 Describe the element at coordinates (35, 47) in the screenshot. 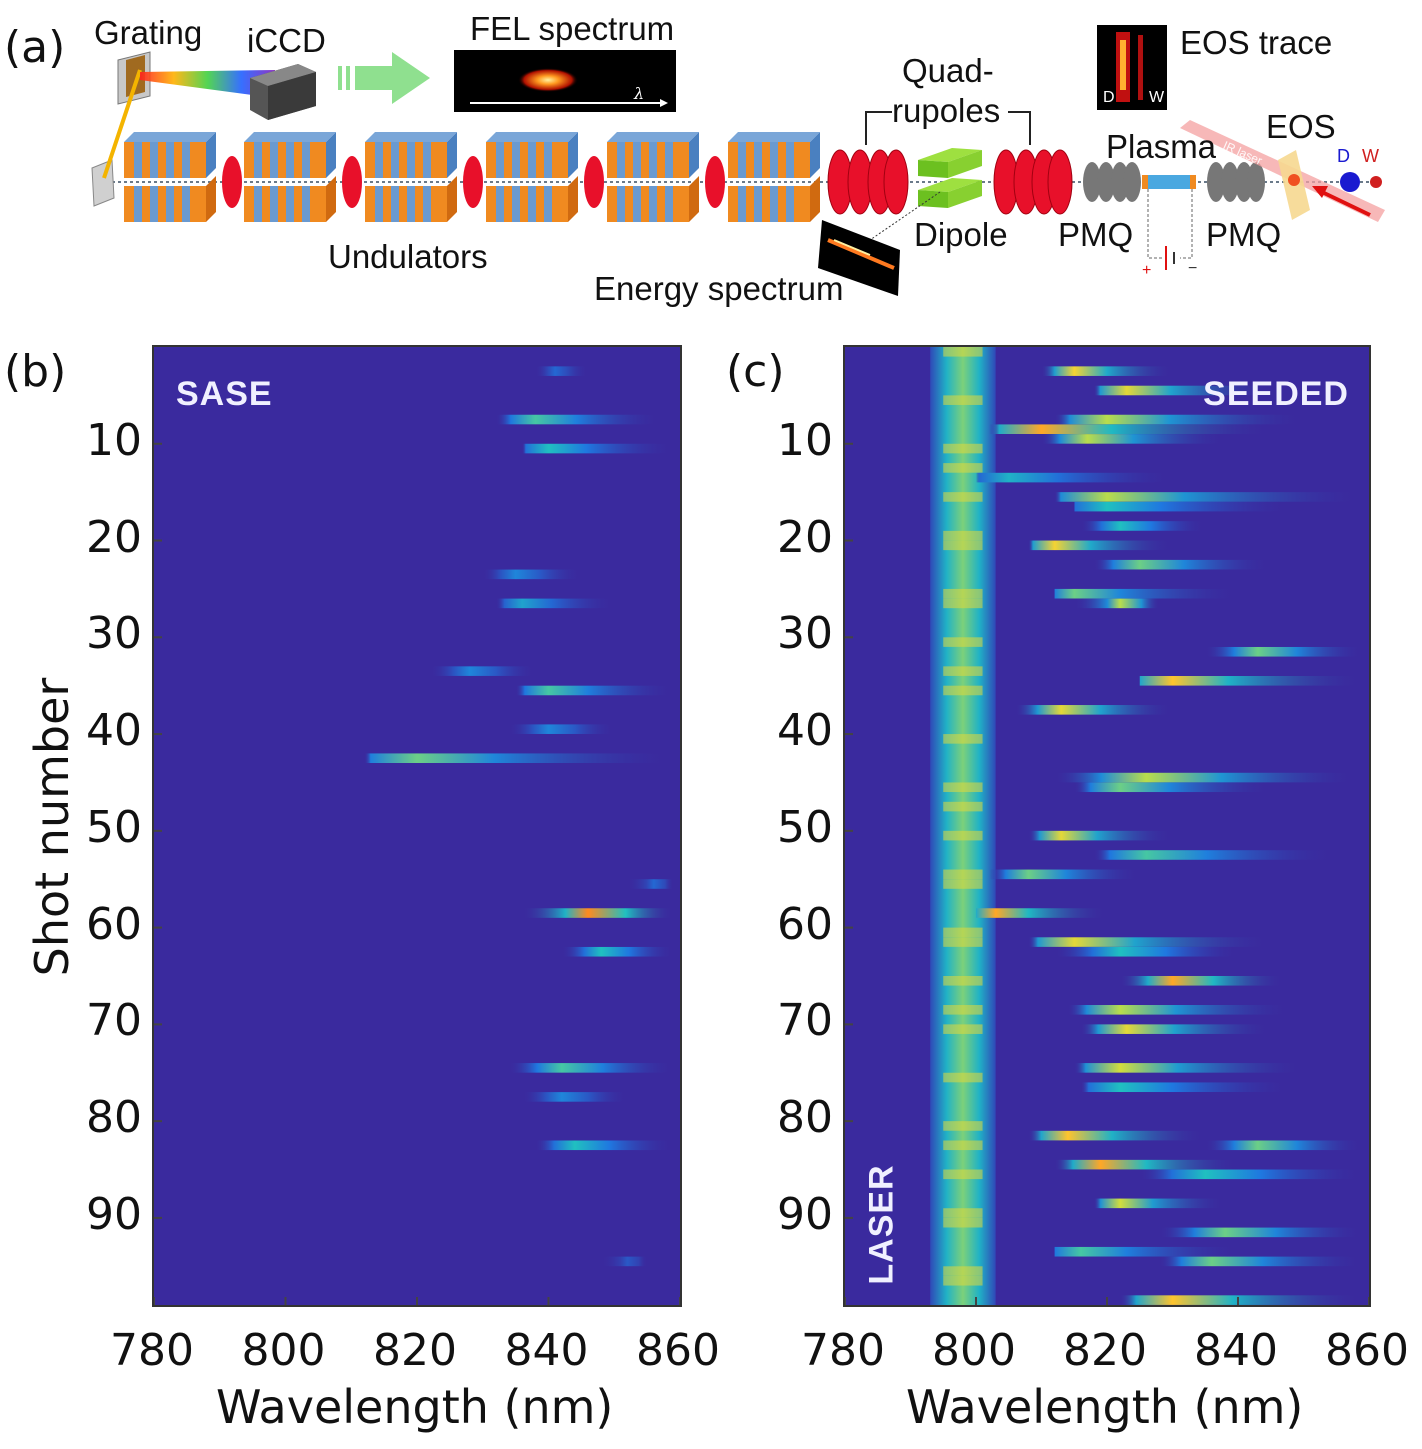

I see `panel-a-tag: (a)` at that location.